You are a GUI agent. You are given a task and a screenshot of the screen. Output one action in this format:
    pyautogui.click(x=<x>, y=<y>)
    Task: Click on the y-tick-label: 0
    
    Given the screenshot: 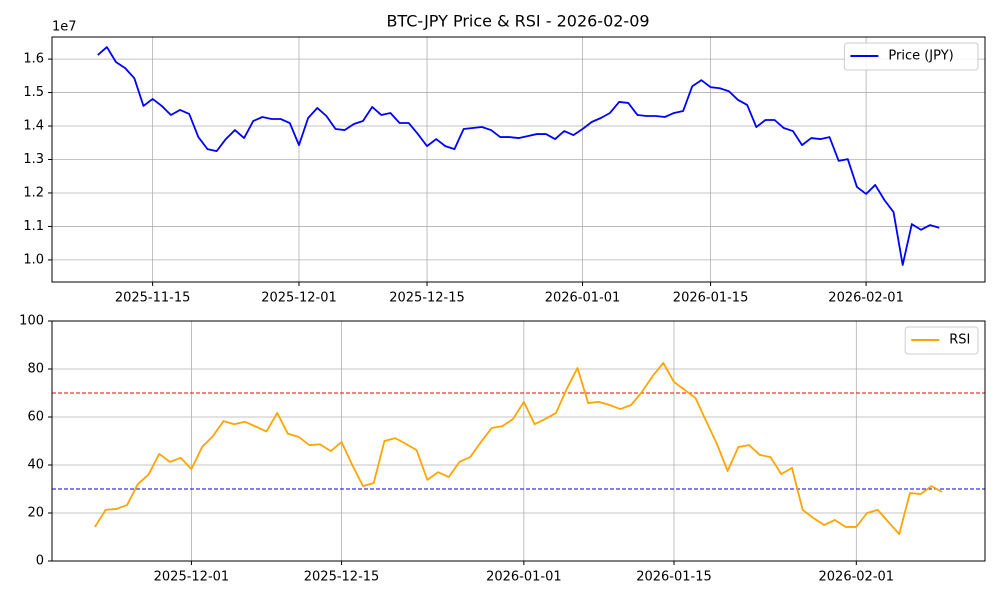 What is the action you would take?
    pyautogui.click(x=40, y=561)
    